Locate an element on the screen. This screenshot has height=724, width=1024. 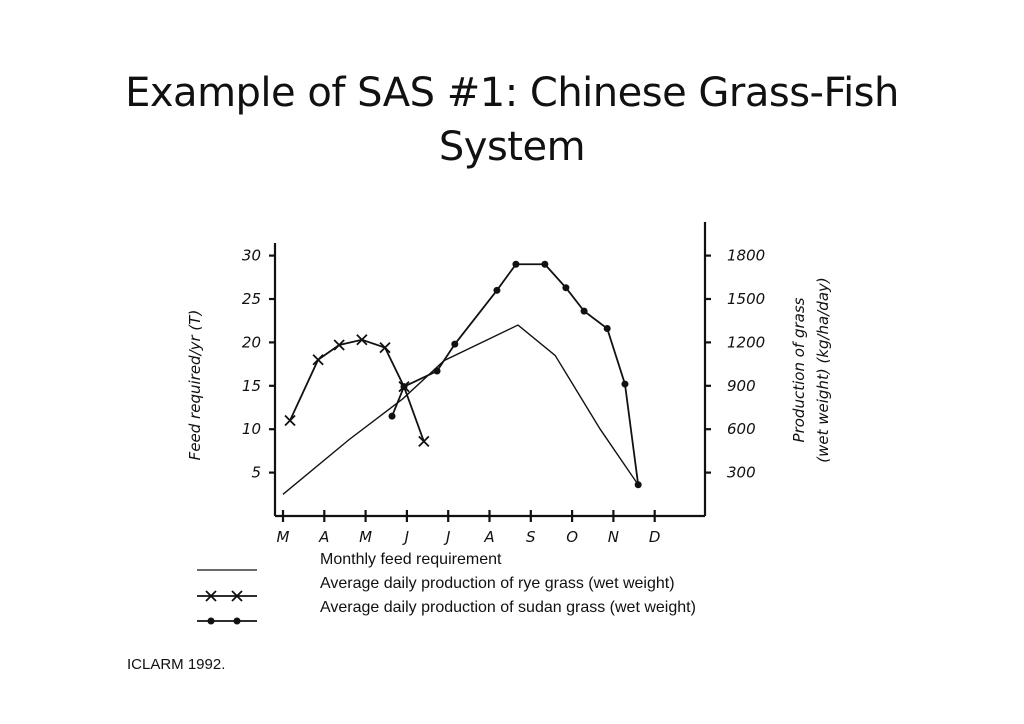
y2-tick-label: 300 is located at coordinates (741, 473).